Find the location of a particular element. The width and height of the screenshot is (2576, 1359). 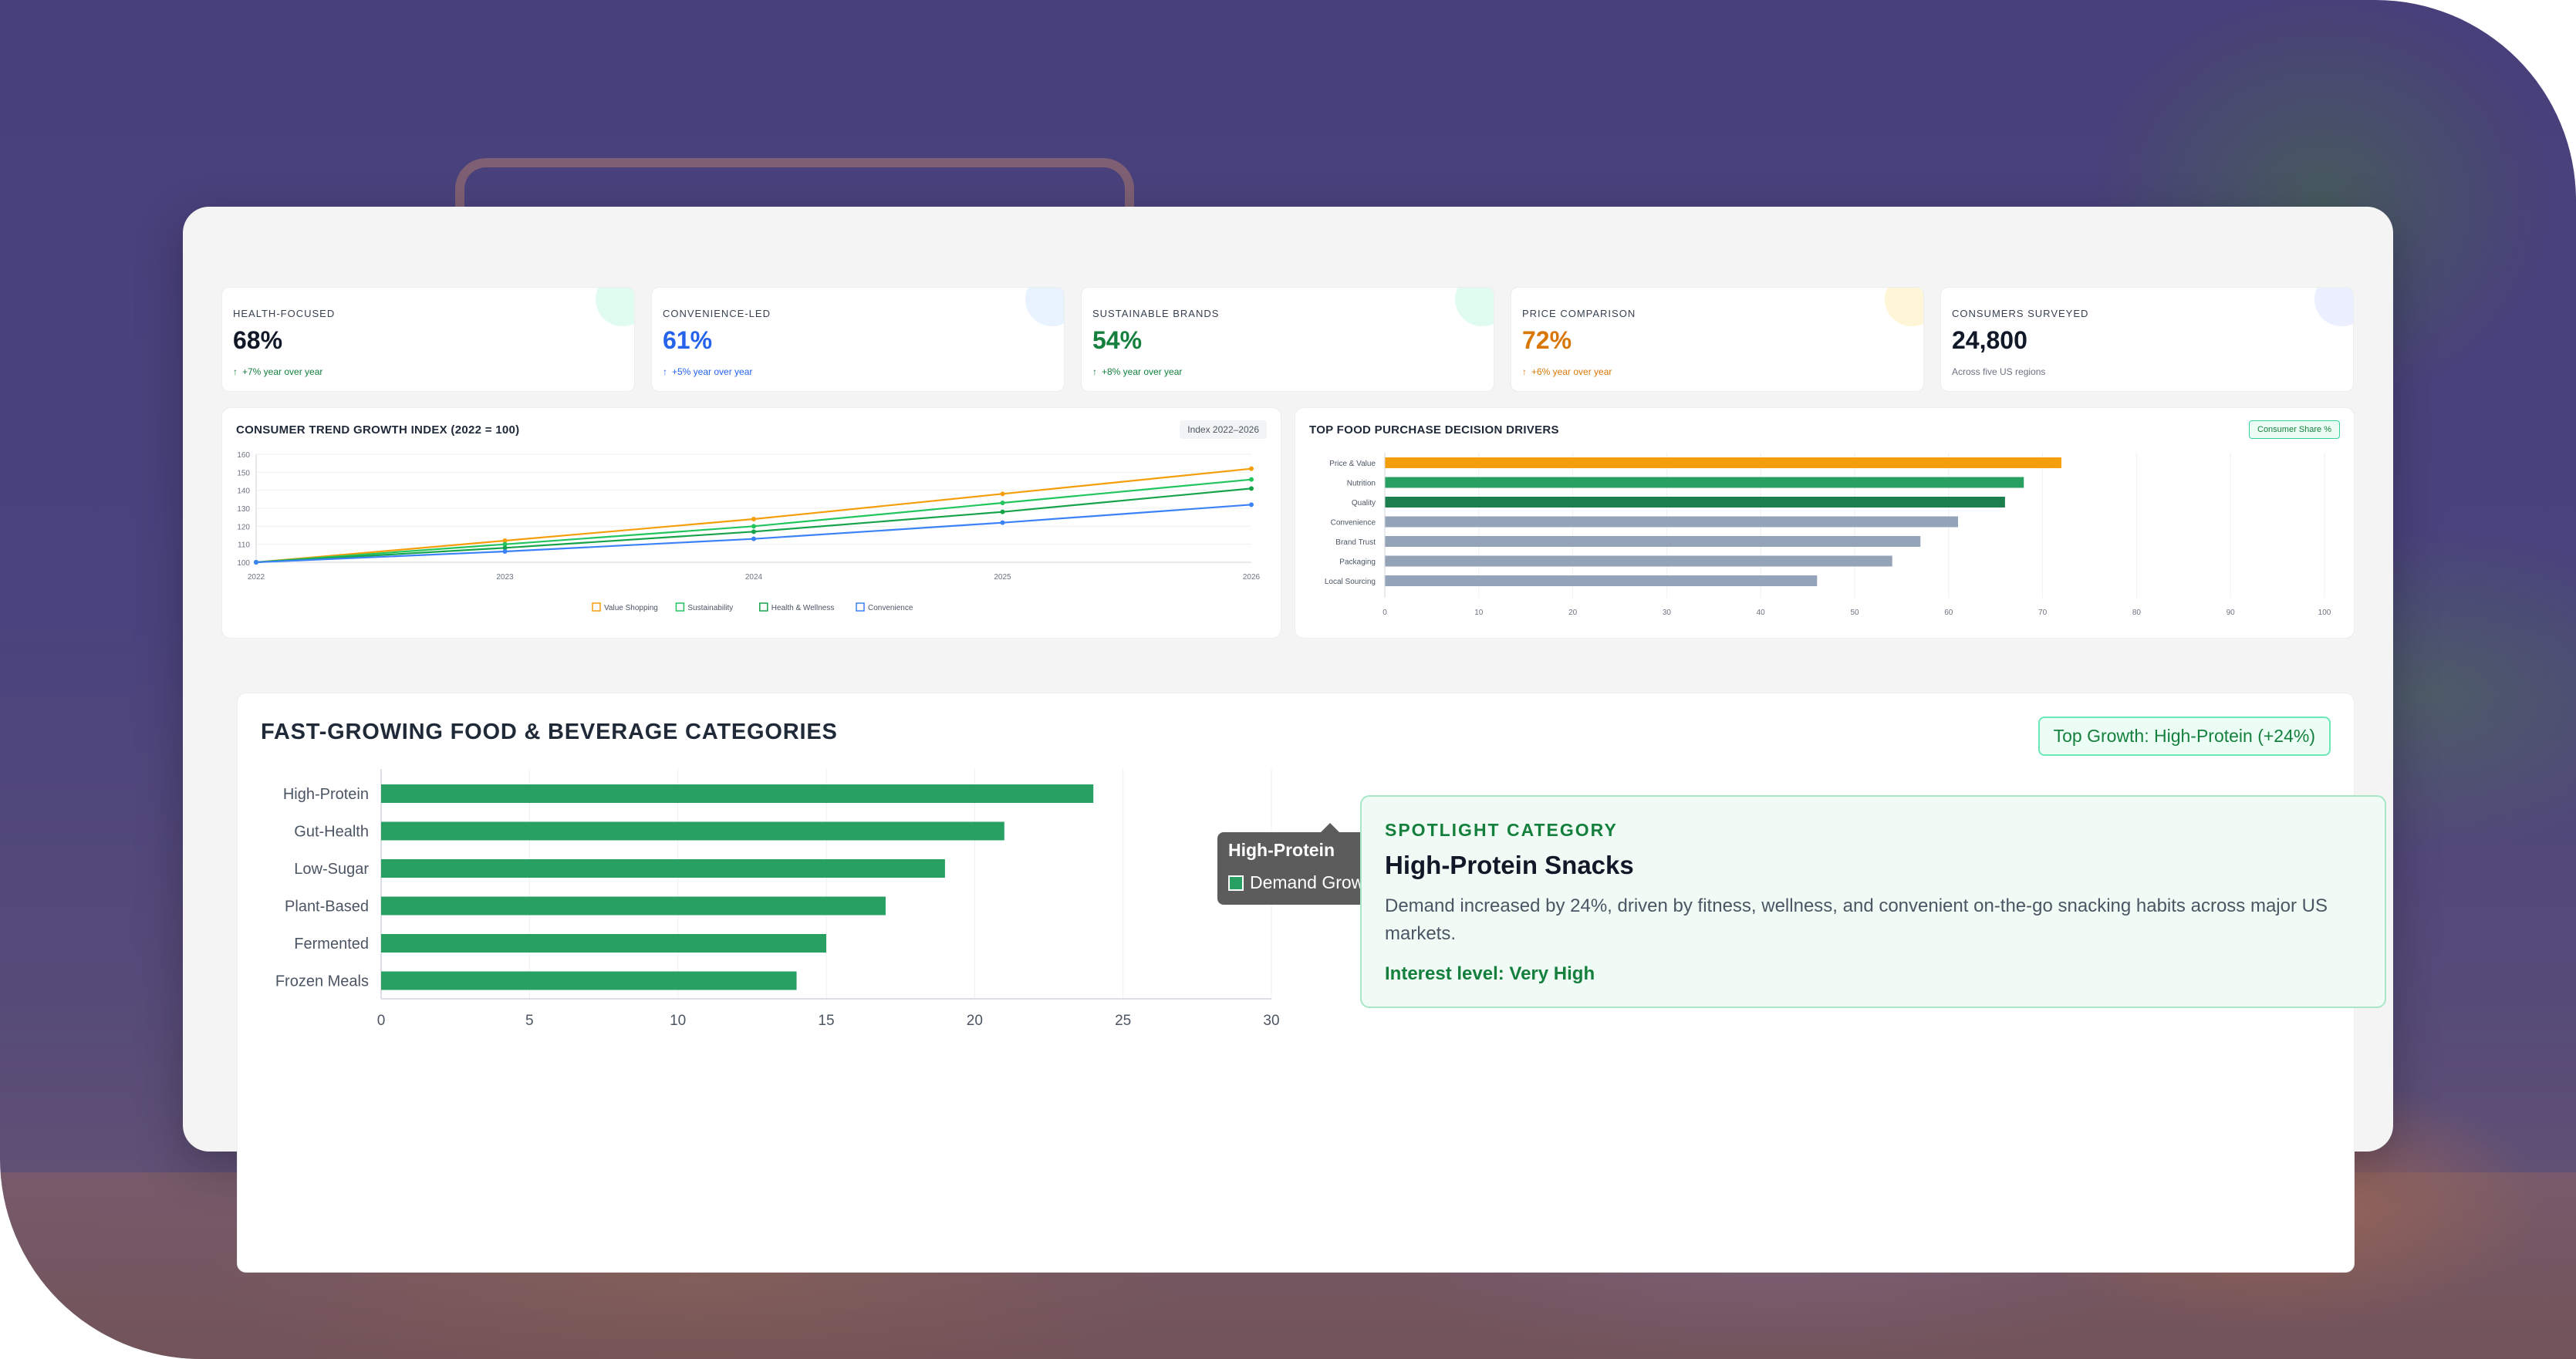

x-tick-label: 60 is located at coordinates (1948, 613).